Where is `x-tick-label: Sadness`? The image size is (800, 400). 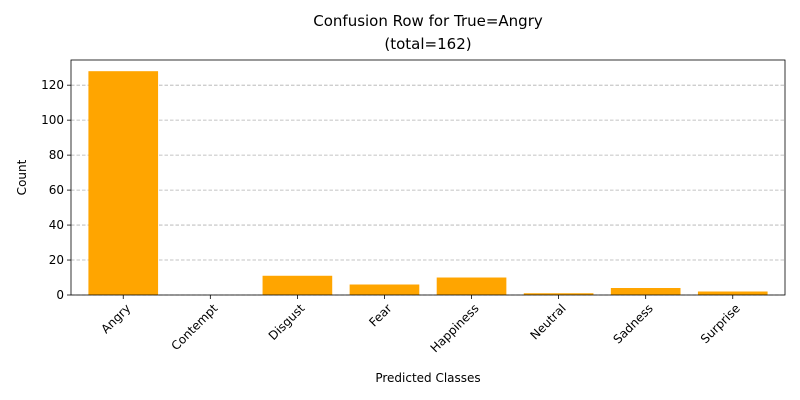 x-tick-label: Sadness is located at coordinates (632, 323).